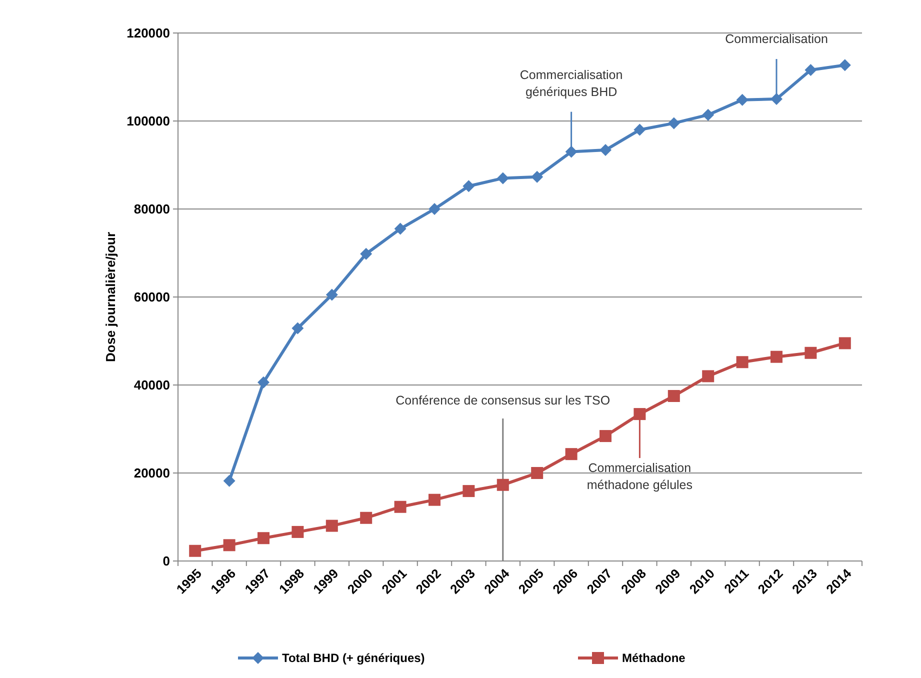 The width and height of the screenshot is (921, 678). What do you see at coordinates (110, 297) in the screenshot?
I see `y-axis-title: Dose journalière/jour` at bounding box center [110, 297].